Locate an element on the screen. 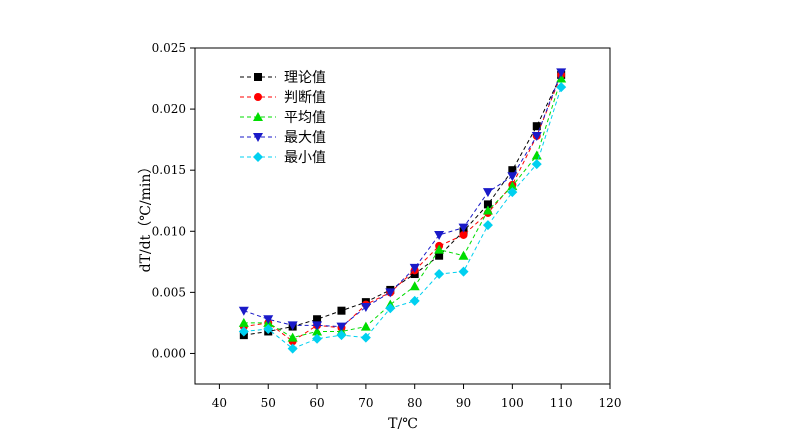 Image resolution: width=800 pixels, height=447 pixels. legend-label-1: 理论值 is located at coordinates (305, 78).